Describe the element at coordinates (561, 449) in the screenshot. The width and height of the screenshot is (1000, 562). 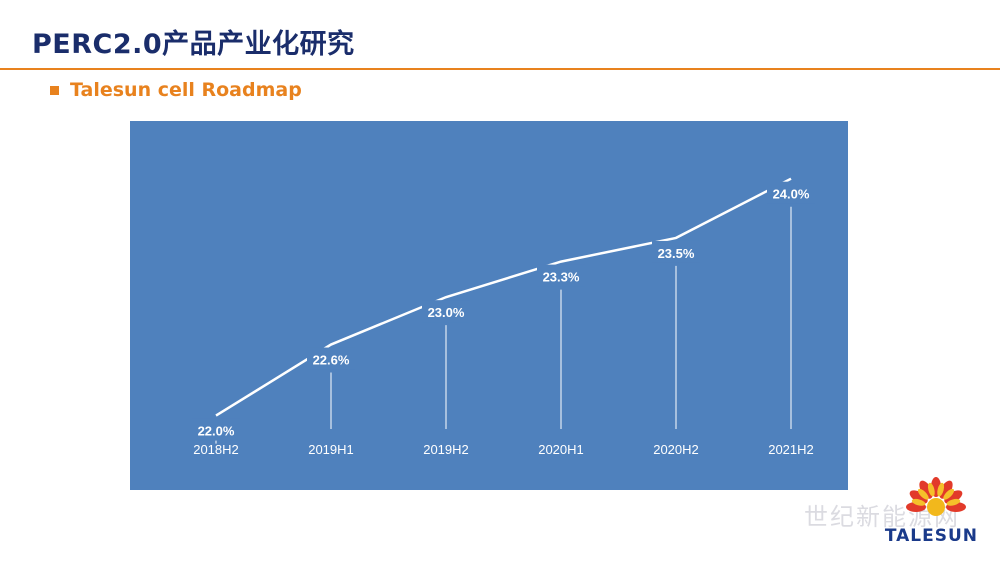
I see `x-tick-label: 2020H1` at that location.